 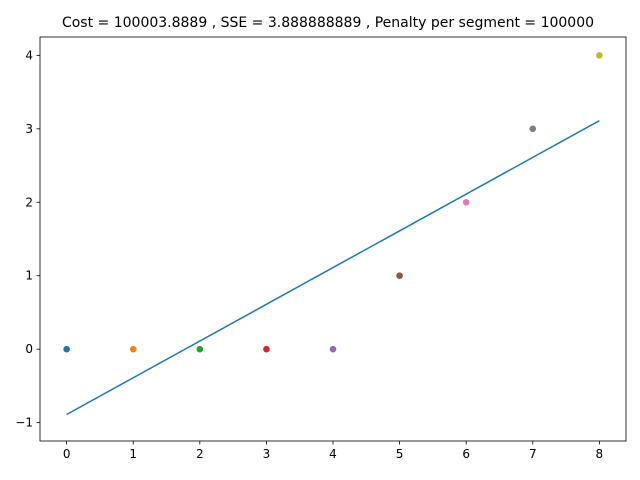 I want to click on x-tick-label-3: 3, so click(x=267, y=454).